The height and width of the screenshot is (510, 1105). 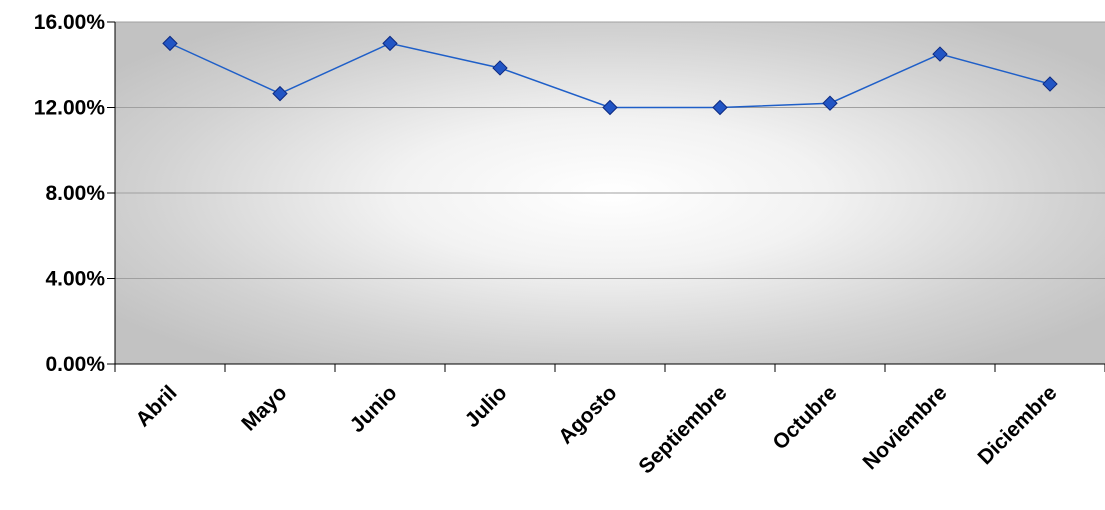 I want to click on y-tick-label-2: 8.00%, so click(x=75, y=193).